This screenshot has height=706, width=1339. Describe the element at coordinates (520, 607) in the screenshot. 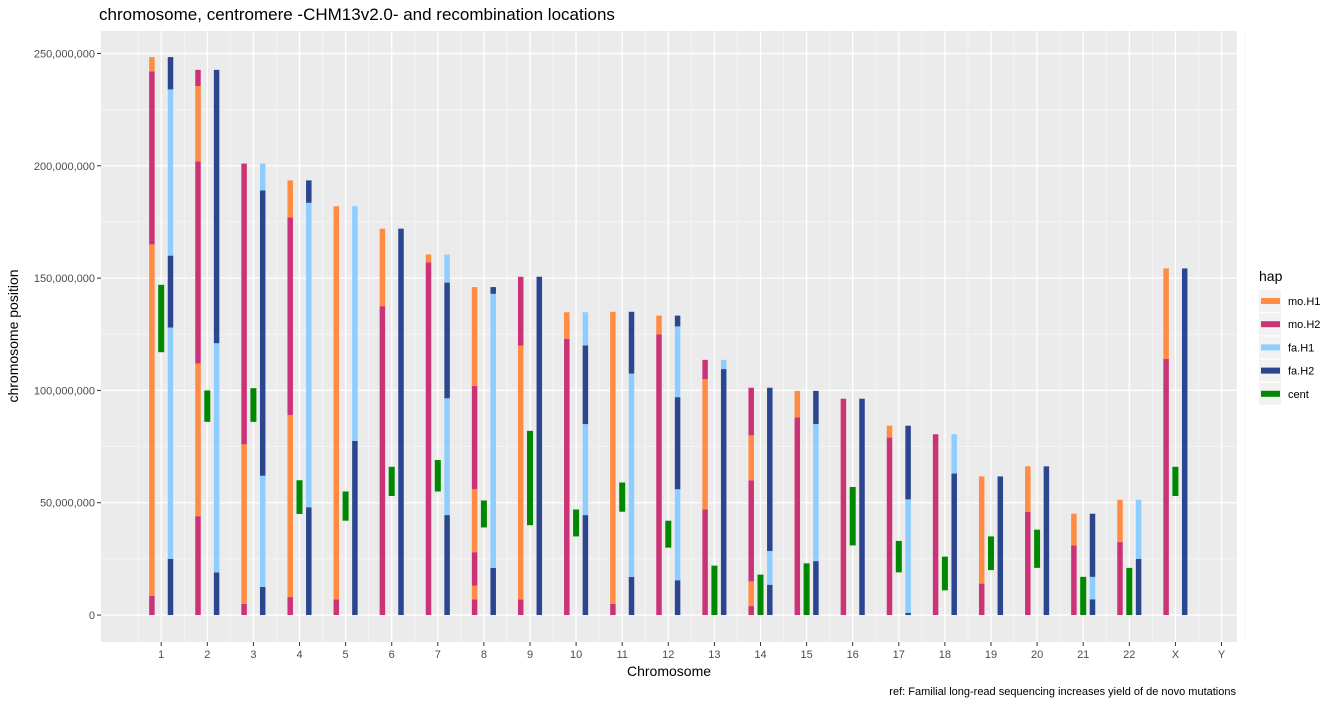

I see `bar-segment-chr9-mo.H2` at that location.